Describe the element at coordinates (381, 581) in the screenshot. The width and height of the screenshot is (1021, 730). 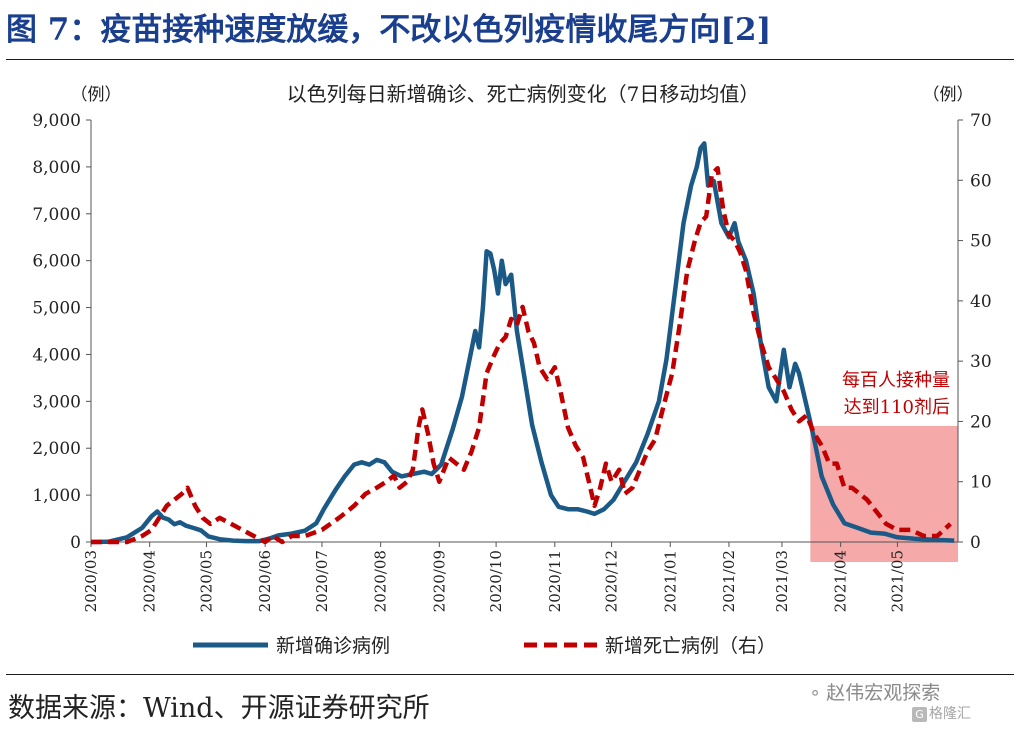
I see `x-axis-tick-label: 2020/08` at that location.